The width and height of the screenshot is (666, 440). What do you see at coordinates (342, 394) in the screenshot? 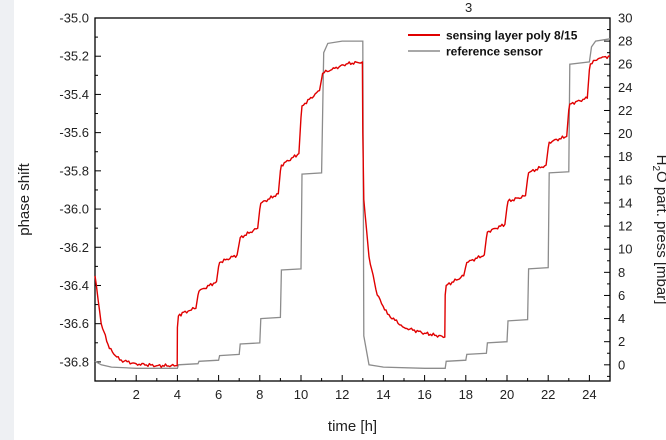
I see `x-tick-label: 12` at bounding box center [342, 394].